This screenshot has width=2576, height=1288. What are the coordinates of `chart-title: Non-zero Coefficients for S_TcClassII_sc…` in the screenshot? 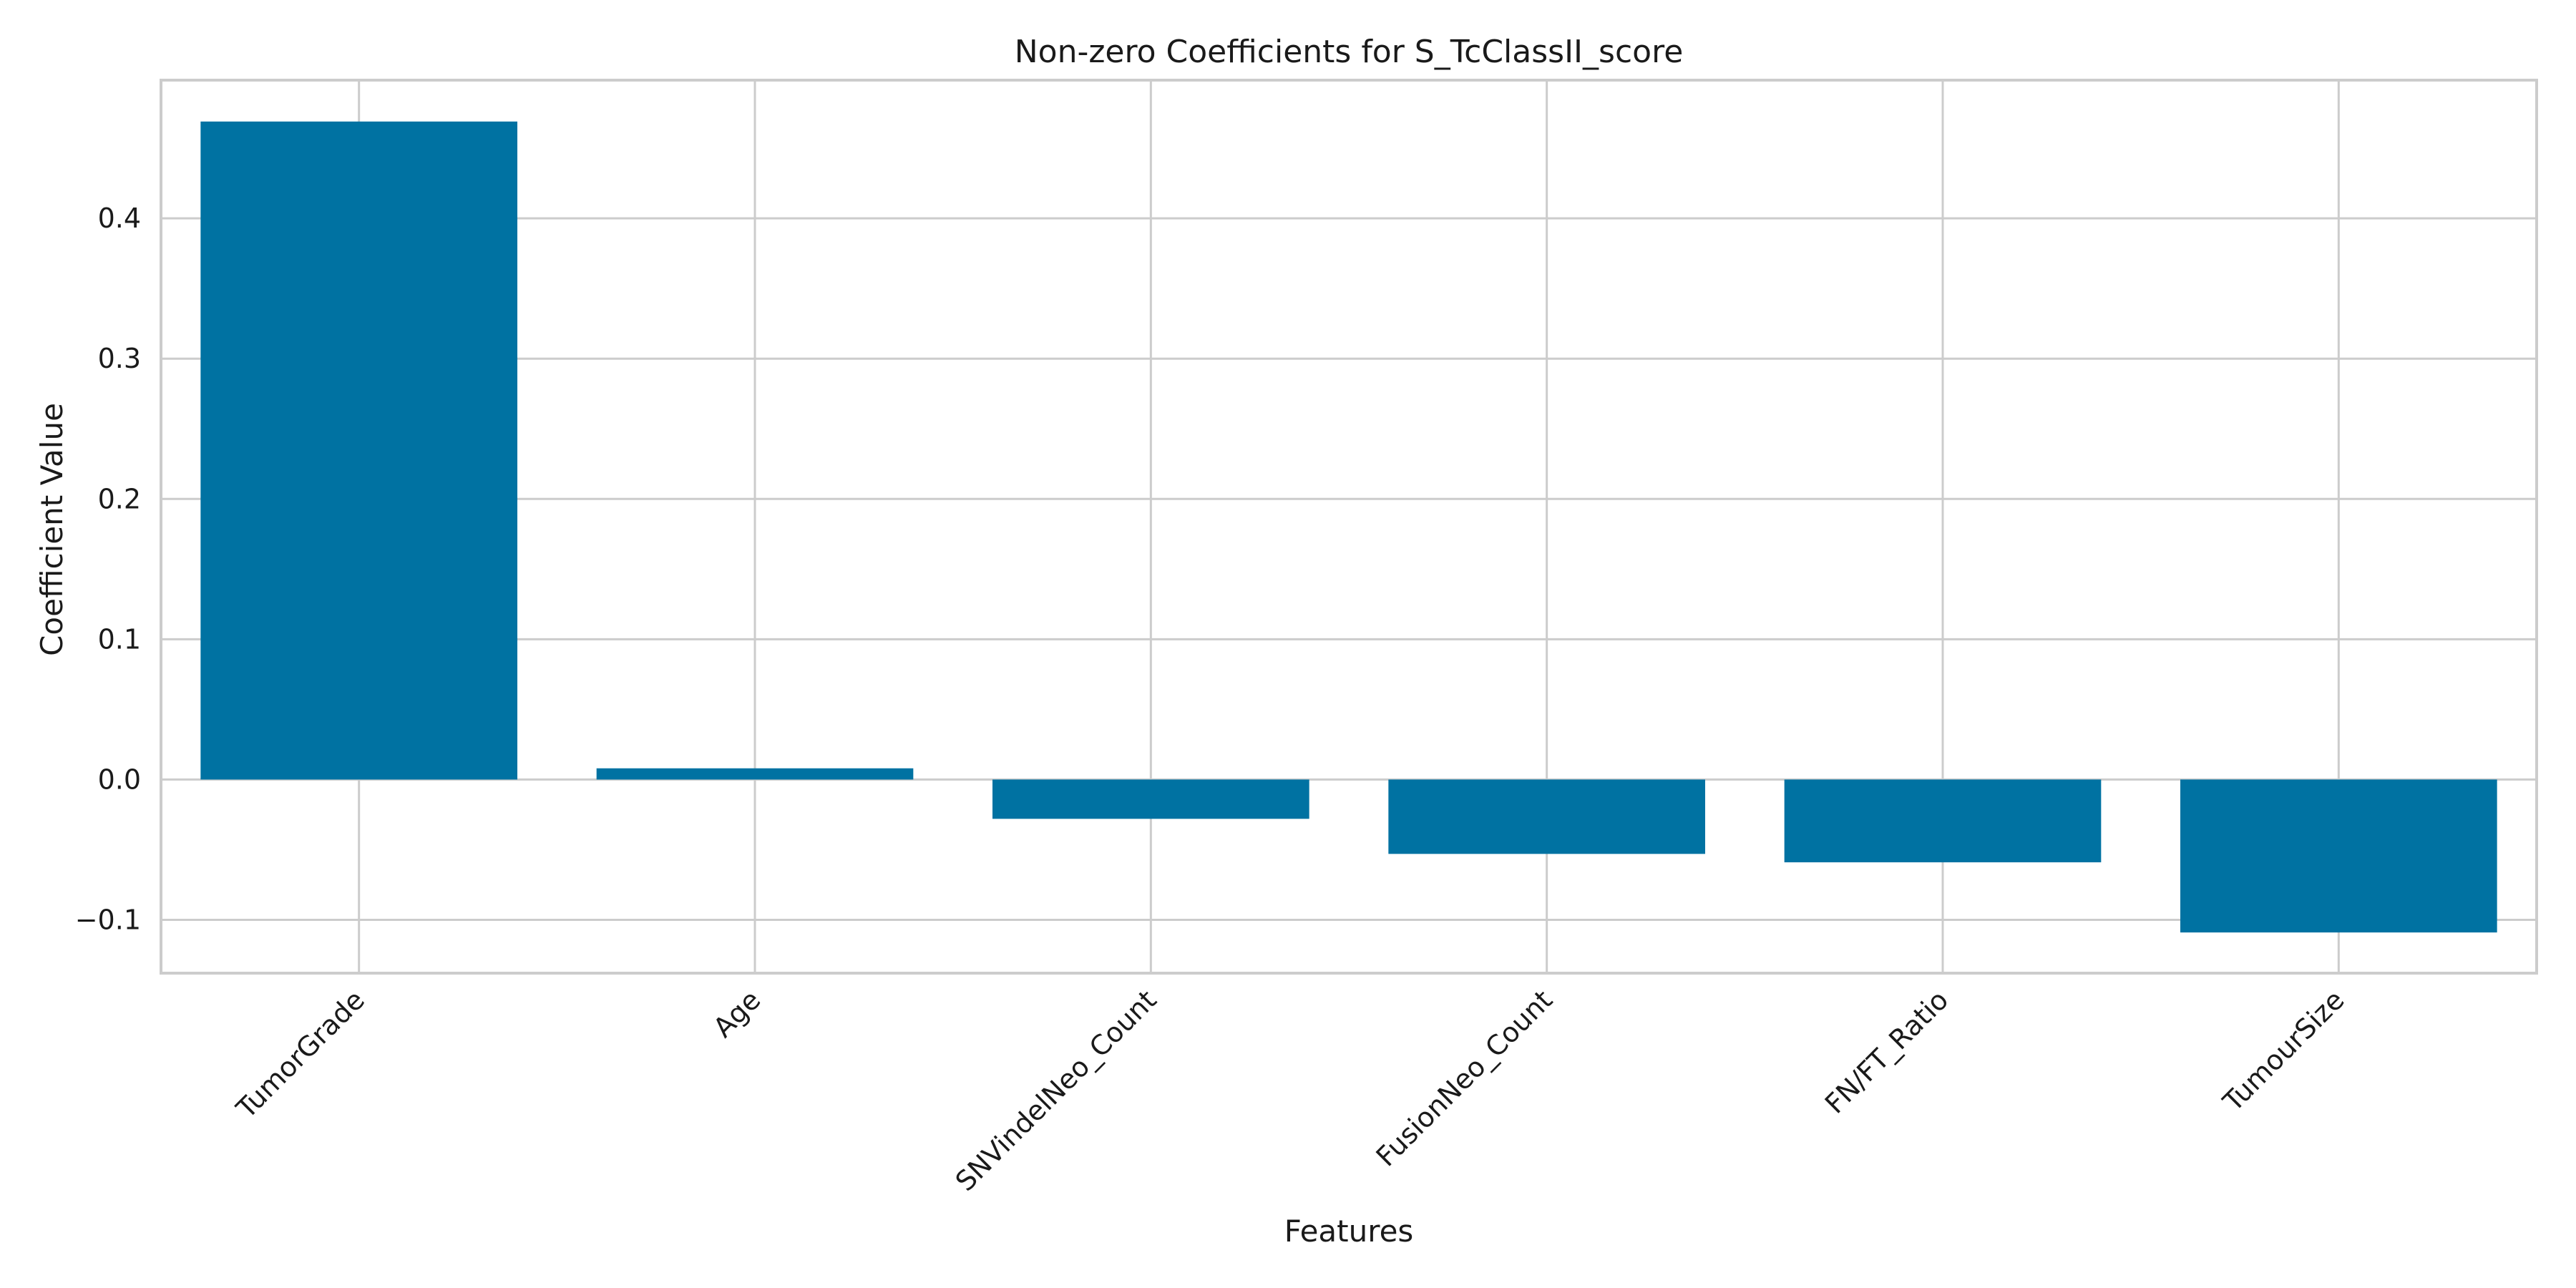 It's located at (1349, 52).